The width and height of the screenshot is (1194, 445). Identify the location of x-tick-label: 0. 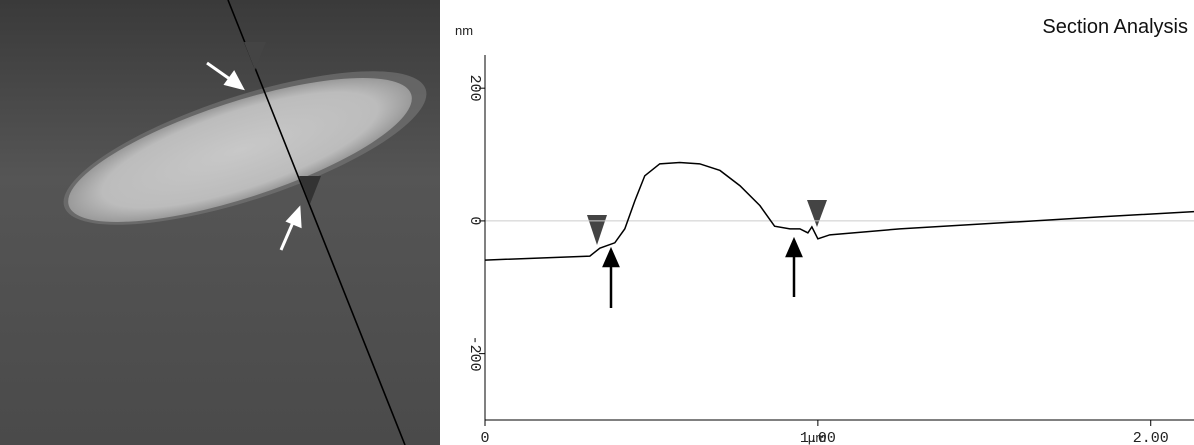
(484, 437).